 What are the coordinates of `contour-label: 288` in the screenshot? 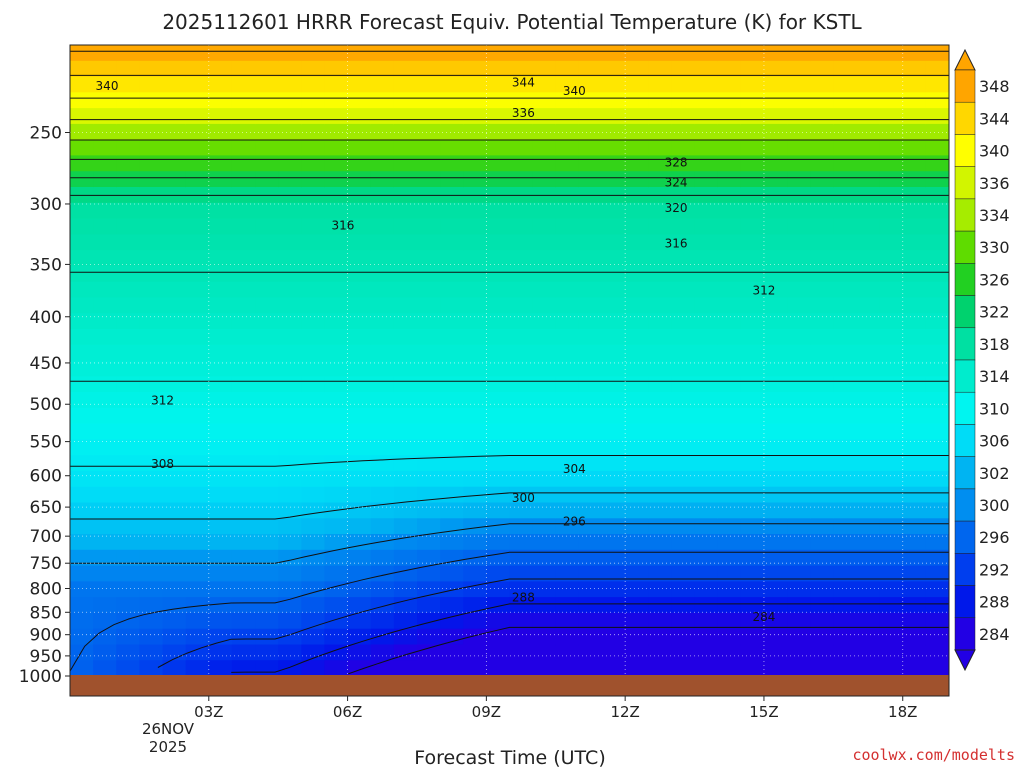 It's located at (523, 598).